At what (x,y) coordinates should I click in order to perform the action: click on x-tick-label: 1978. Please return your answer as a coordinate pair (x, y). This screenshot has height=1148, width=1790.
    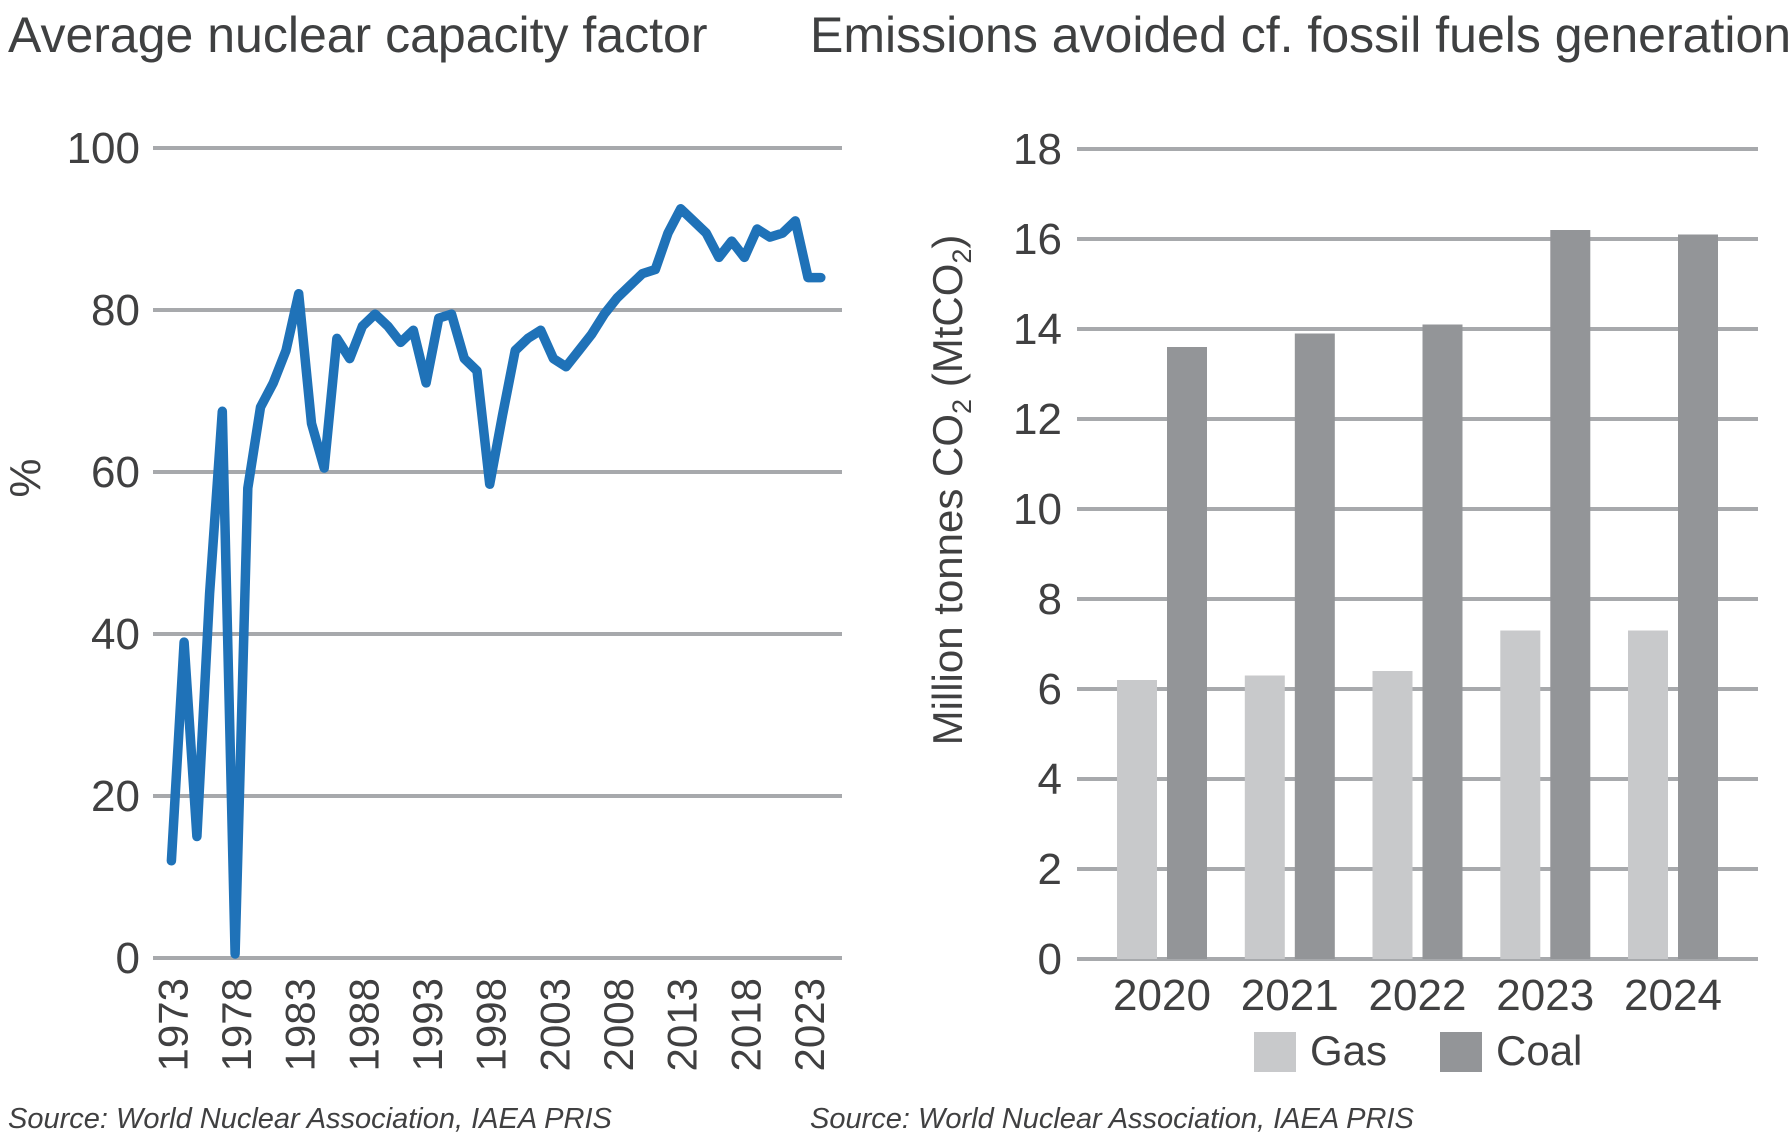
    Looking at the image, I should click on (236, 1024).